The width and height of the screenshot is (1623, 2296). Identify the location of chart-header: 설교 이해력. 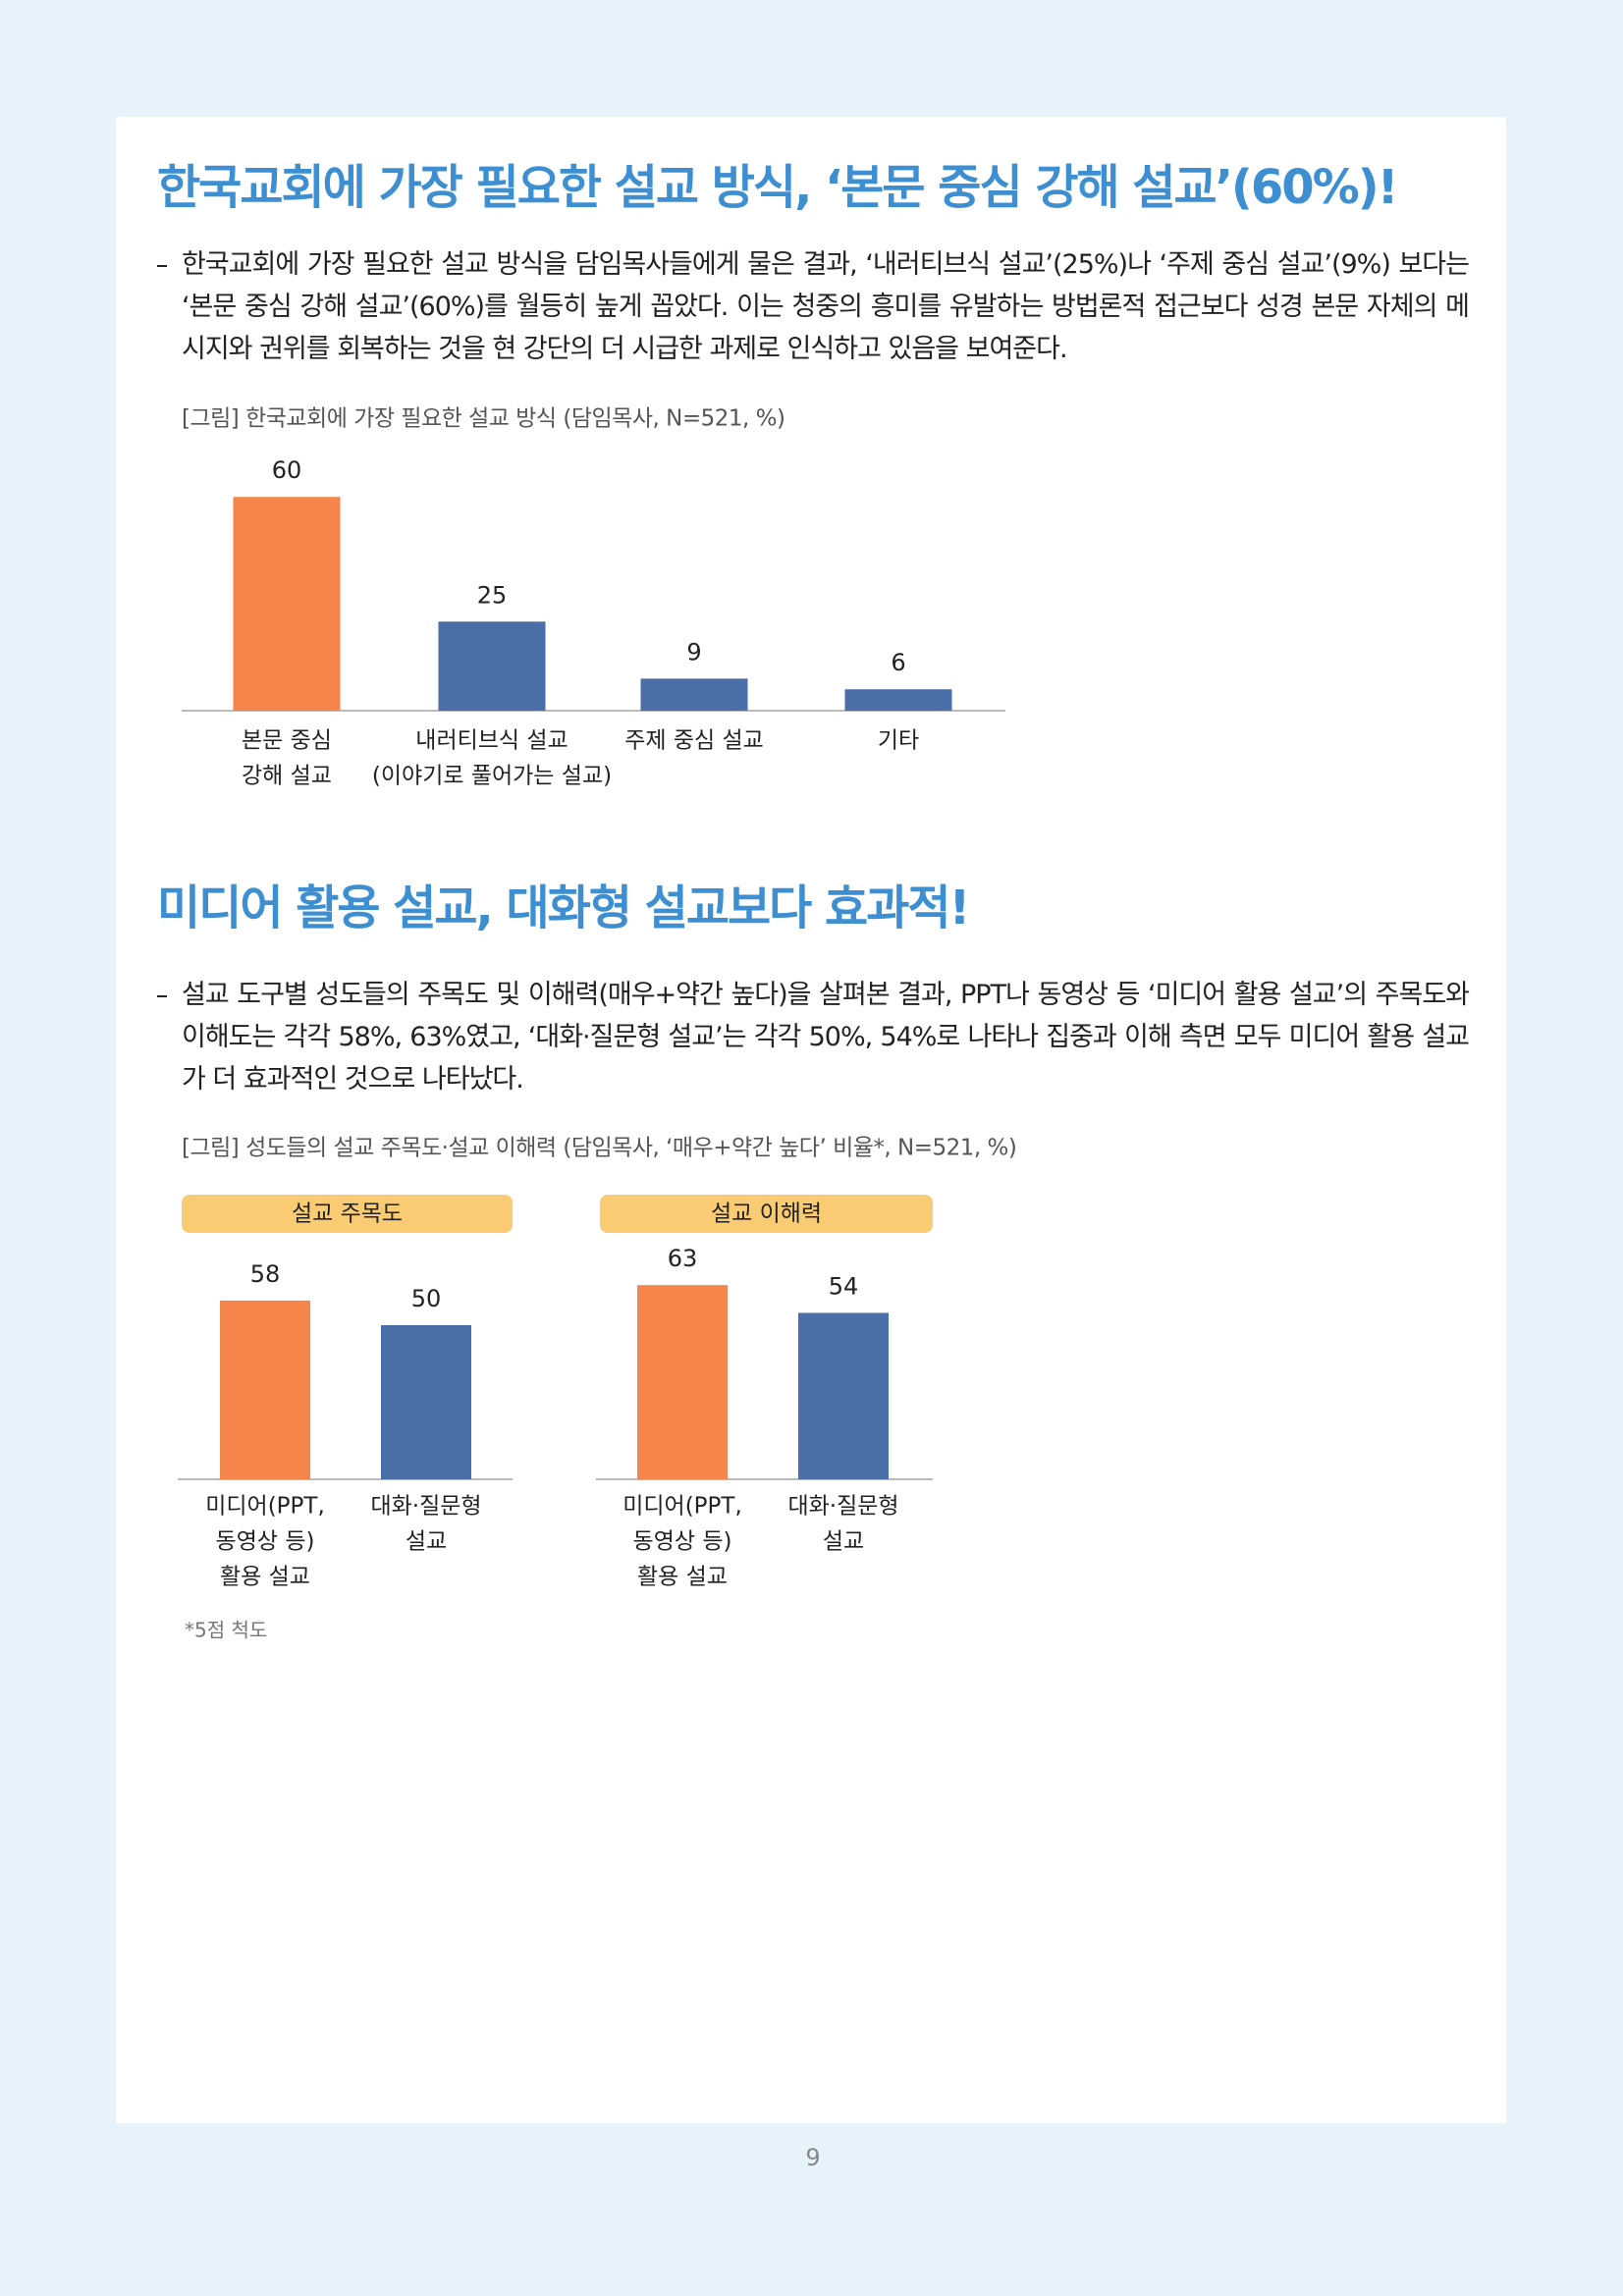
(766, 1214).